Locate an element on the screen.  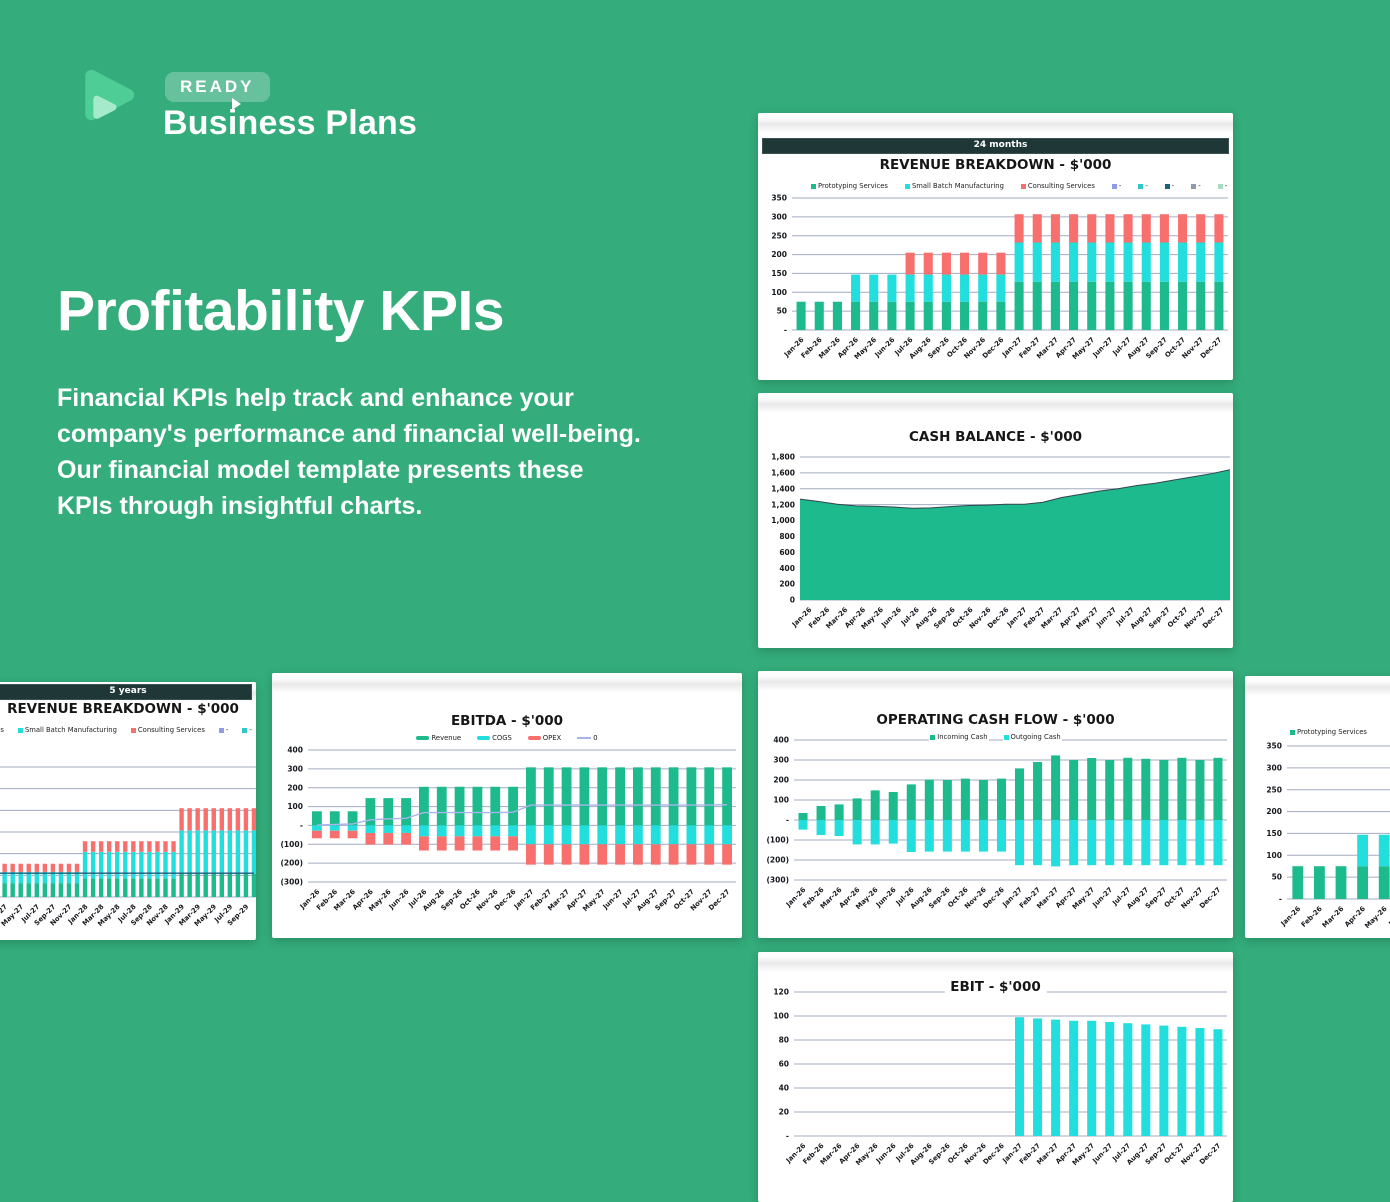
svg-text: (300) is located at coordinates (291, 882).